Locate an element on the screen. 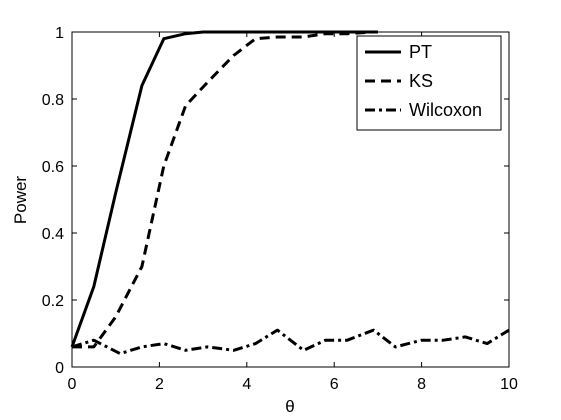 The width and height of the screenshot is (561, 420). y-axis-title: Power is located at coordinates (20, 200).